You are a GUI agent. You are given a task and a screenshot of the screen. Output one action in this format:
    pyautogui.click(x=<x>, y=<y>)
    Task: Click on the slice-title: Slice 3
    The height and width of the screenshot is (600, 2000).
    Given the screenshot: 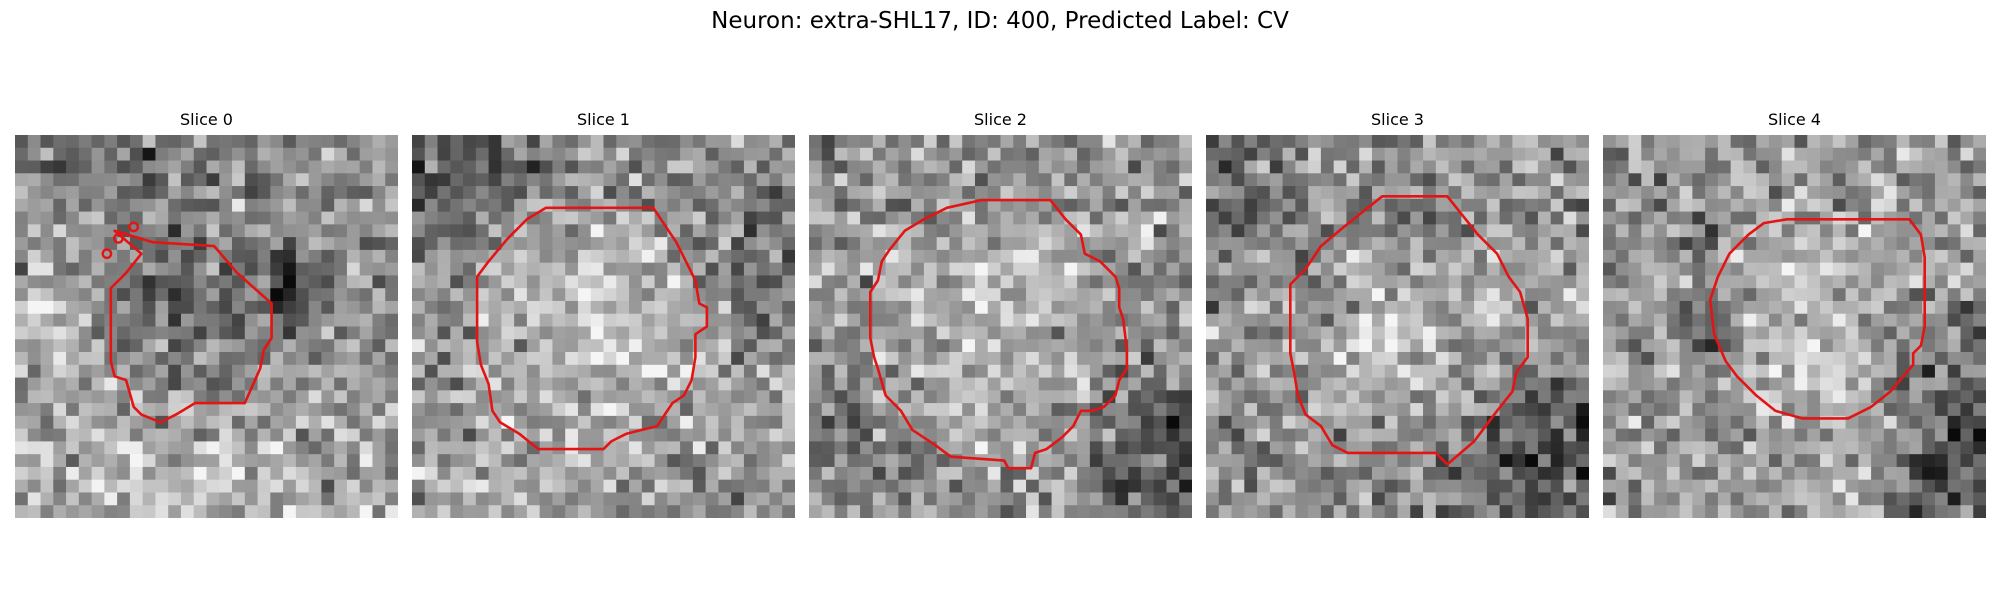 What is the action you would take?
    pyautogui.click(x=1397, y=119)
    